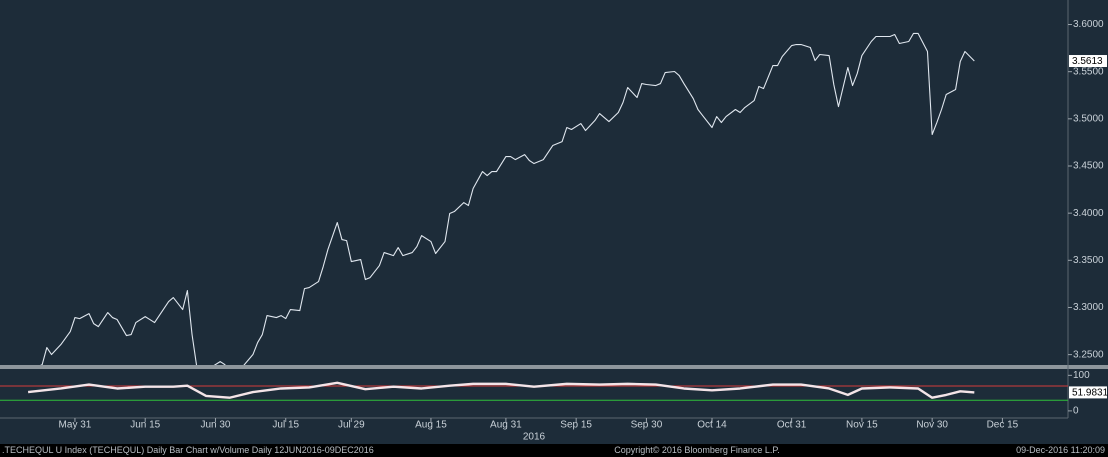  I want to click on x-tick-label: Oct 14, so click(712, 425).